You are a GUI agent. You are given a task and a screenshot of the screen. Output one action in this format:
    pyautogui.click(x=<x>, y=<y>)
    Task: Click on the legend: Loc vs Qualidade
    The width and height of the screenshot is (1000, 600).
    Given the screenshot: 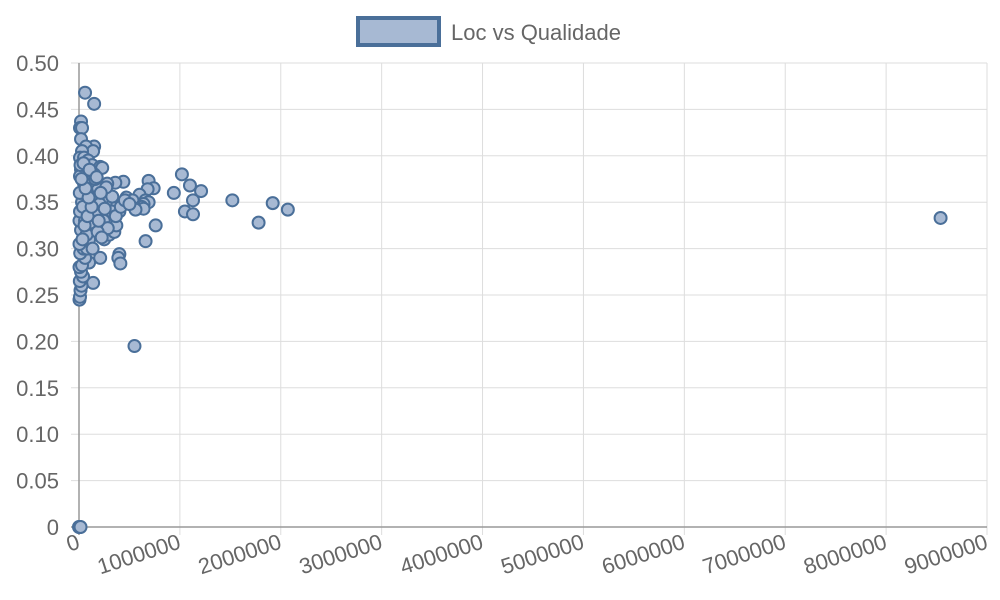 What is the action you would take?
    pyautogui.click(x=488, y=31)
    